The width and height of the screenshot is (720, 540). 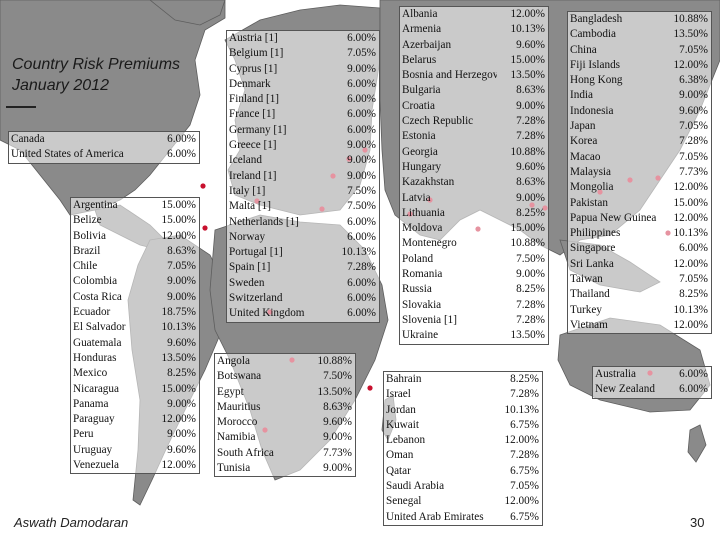 What do you see at coordinates (135, 450) in the screenshot?
I see `table-row: Uruguay 9.60%` at bounding box center [135, 450].